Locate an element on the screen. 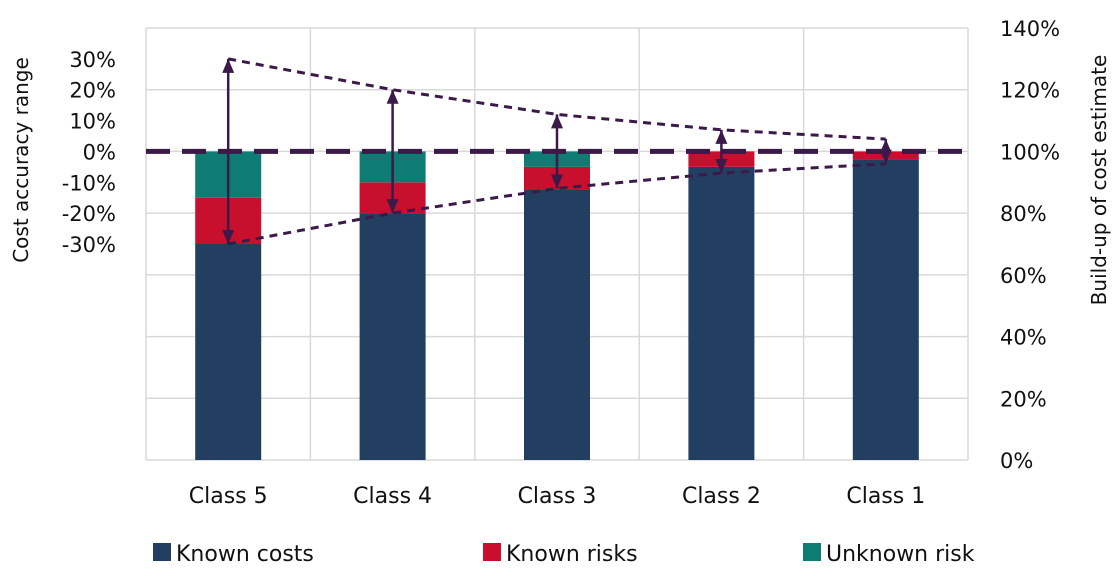  legend: Known costs Known risks Unknown risk is located at coordinates (564, 554).